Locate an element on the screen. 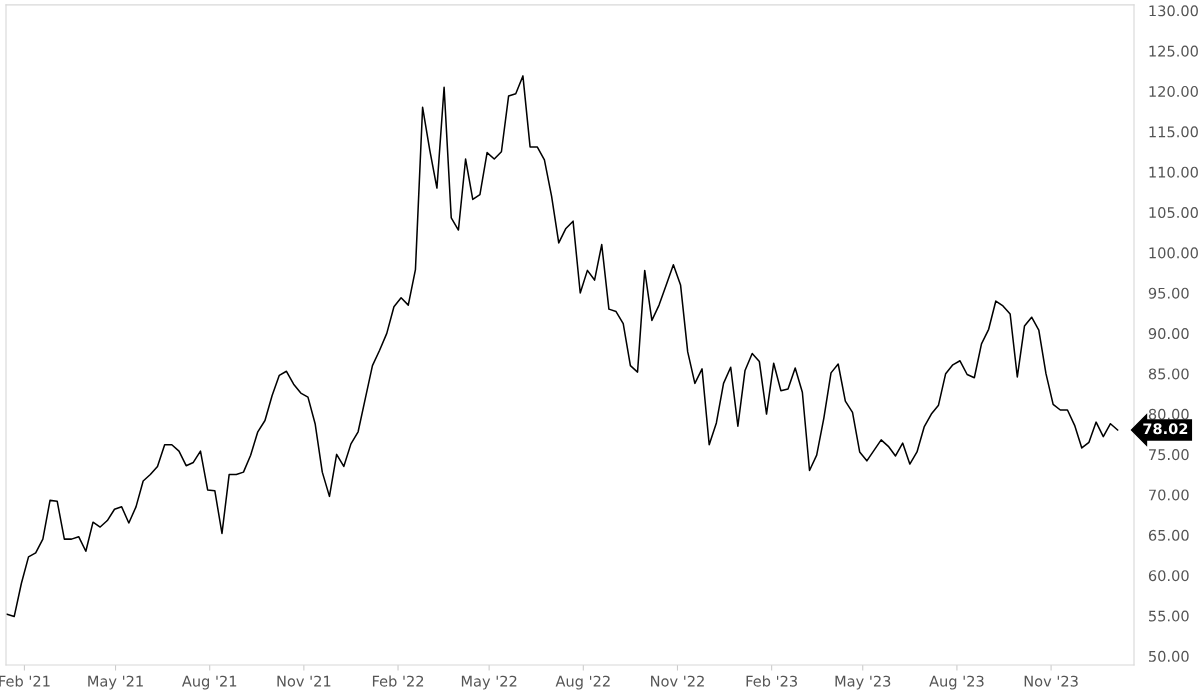  x-tick-label: Aug '23 is located at coordinates (956, 682).